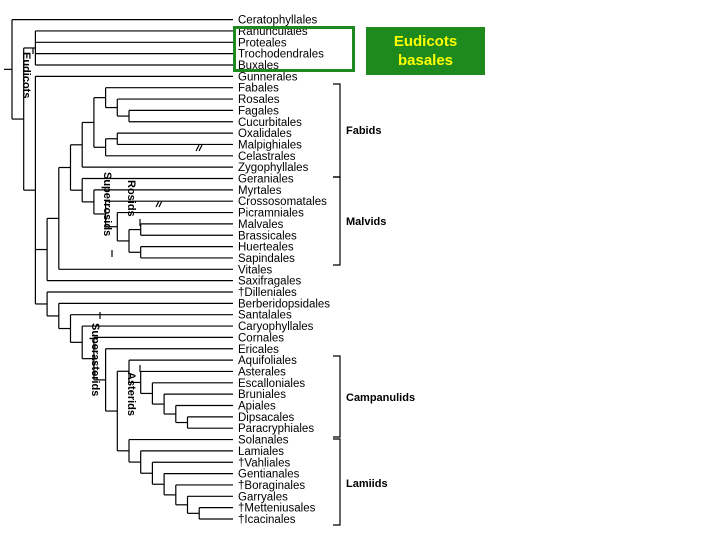  Describe the element at coordinates (131, 394) in the screenshot. I see `branch-label-asterids: Asterids` at that location.